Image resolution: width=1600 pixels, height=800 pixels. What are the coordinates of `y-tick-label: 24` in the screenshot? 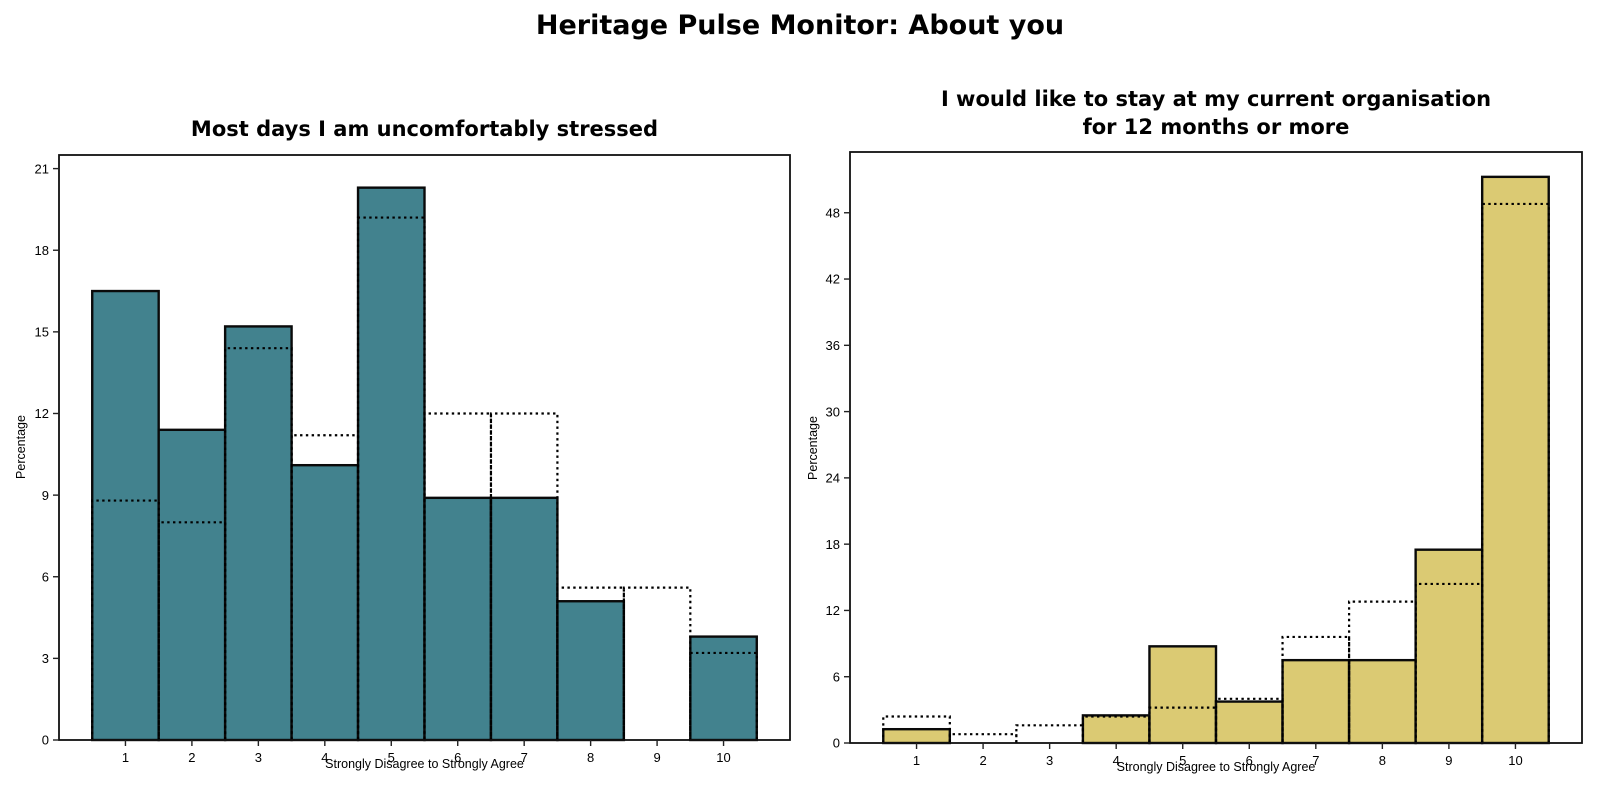 It's located at (833, 478).